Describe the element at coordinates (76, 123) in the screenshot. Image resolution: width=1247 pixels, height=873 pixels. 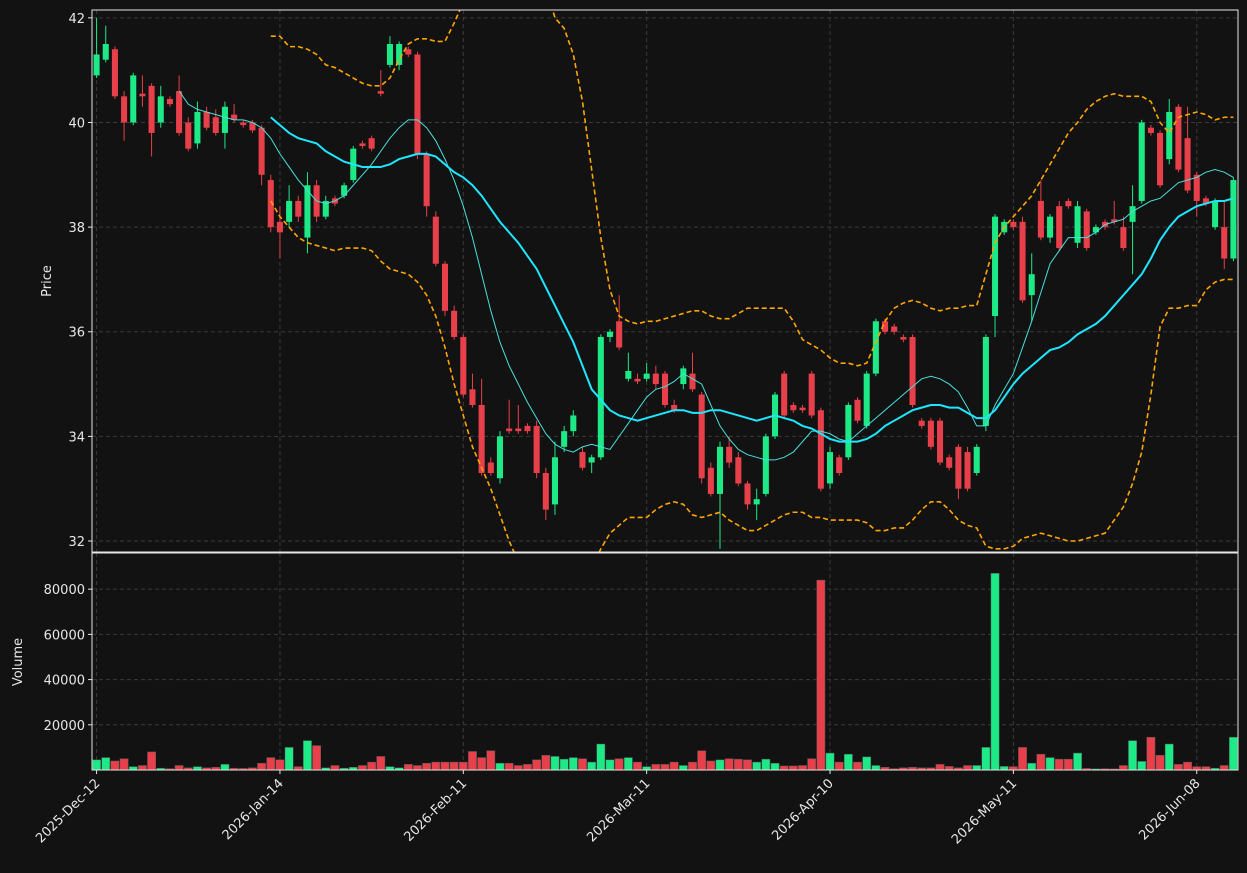
I see `y-tick-label: 40` at that location.